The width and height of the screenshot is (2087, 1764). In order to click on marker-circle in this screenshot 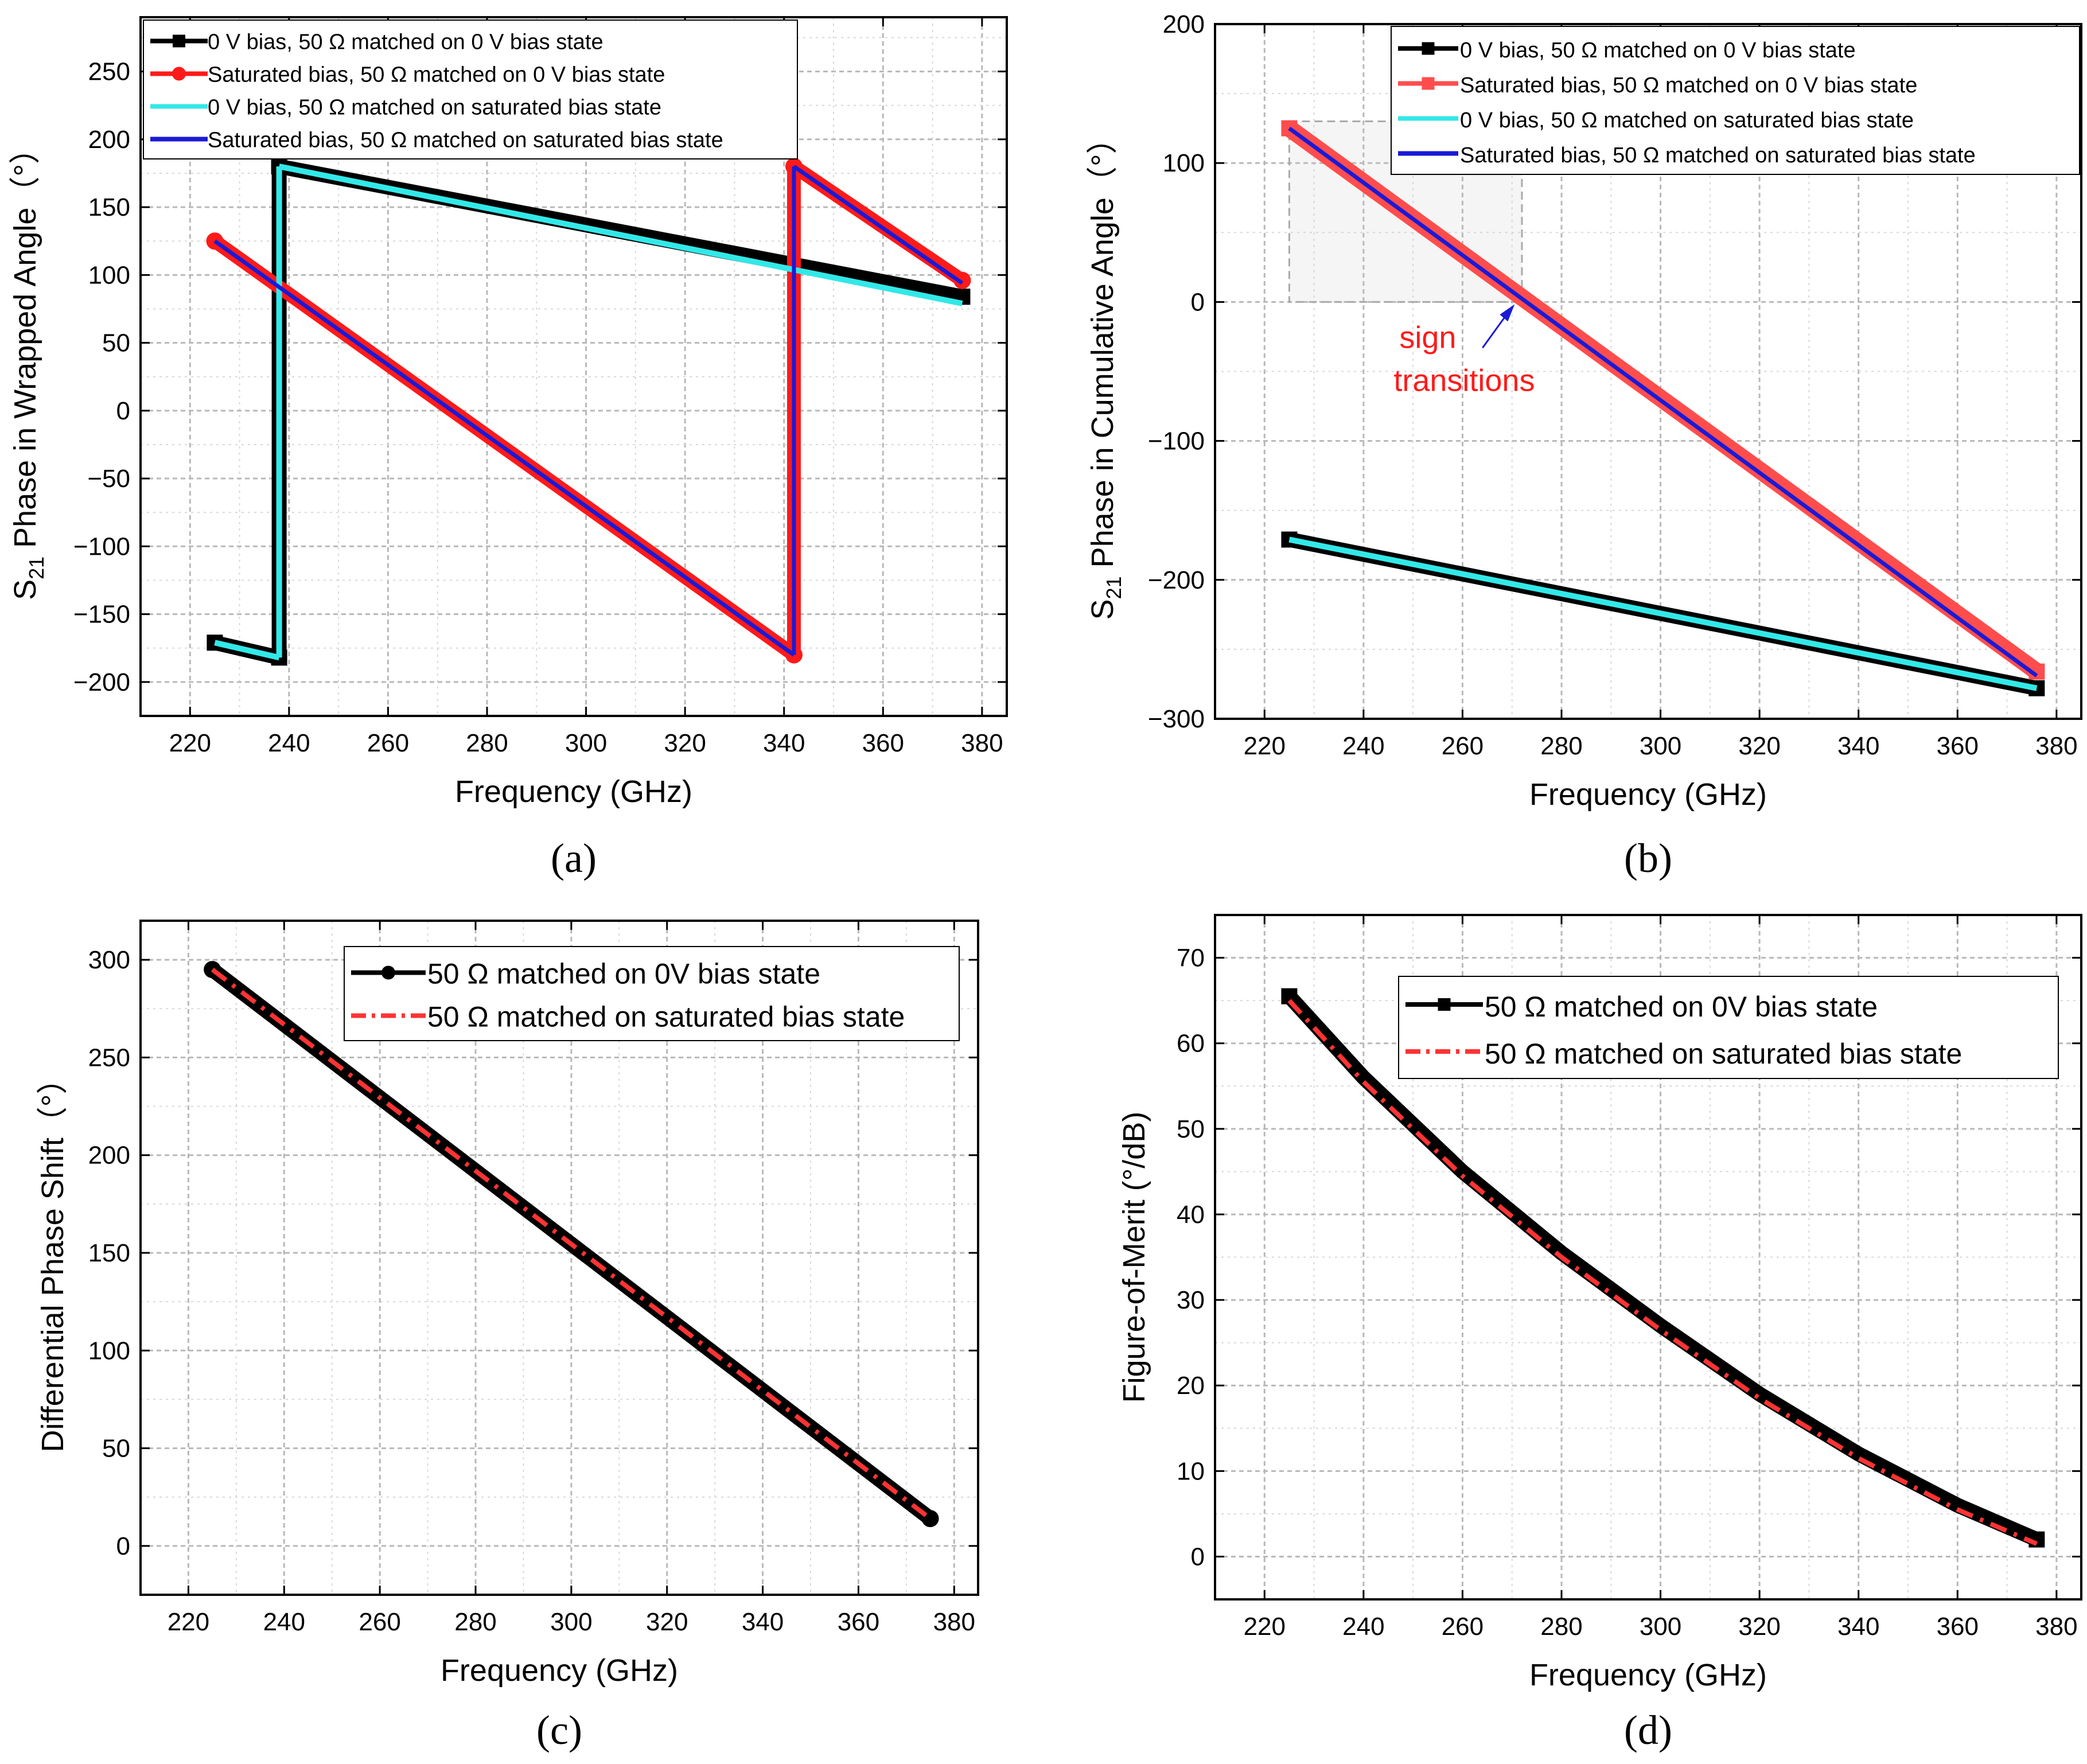, I will do `click(962, 280)`.